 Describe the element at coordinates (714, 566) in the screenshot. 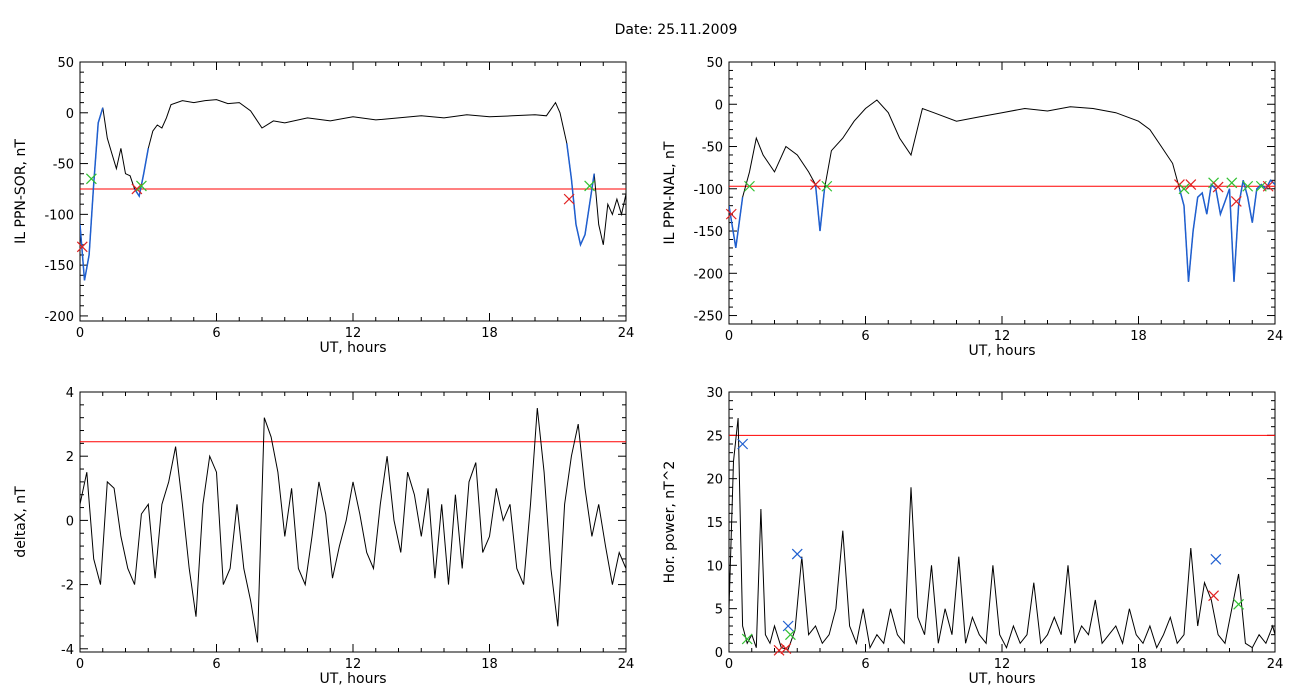

I see `y-tick-label: 10` at that location.